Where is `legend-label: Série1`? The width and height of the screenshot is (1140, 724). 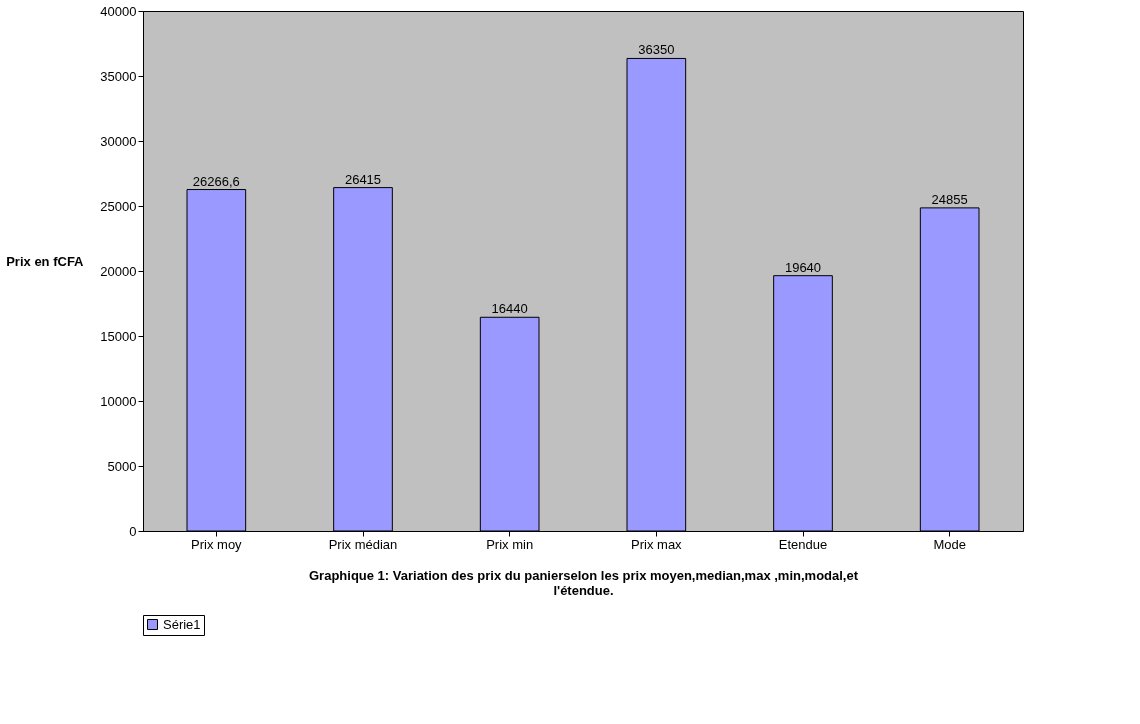 legend-label: Série1 is located at coordinates (182, 624).